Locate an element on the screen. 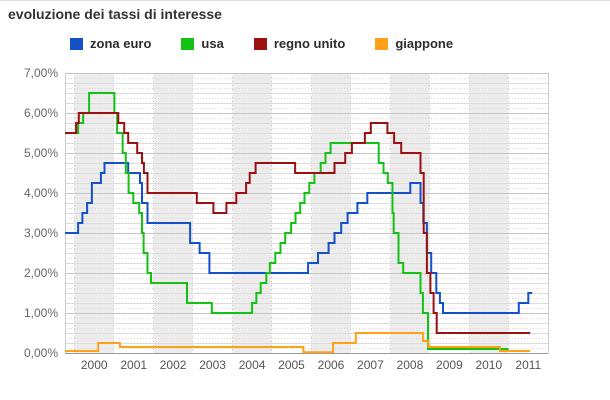  x-axis-label: 2002 is located at coordinates (173, 365).